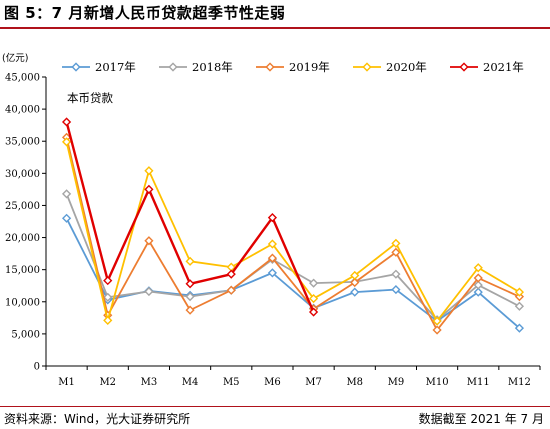 This screenshot has width=550, height=429. I want to click on y-tick-label: 35,000, so click(22, 142).